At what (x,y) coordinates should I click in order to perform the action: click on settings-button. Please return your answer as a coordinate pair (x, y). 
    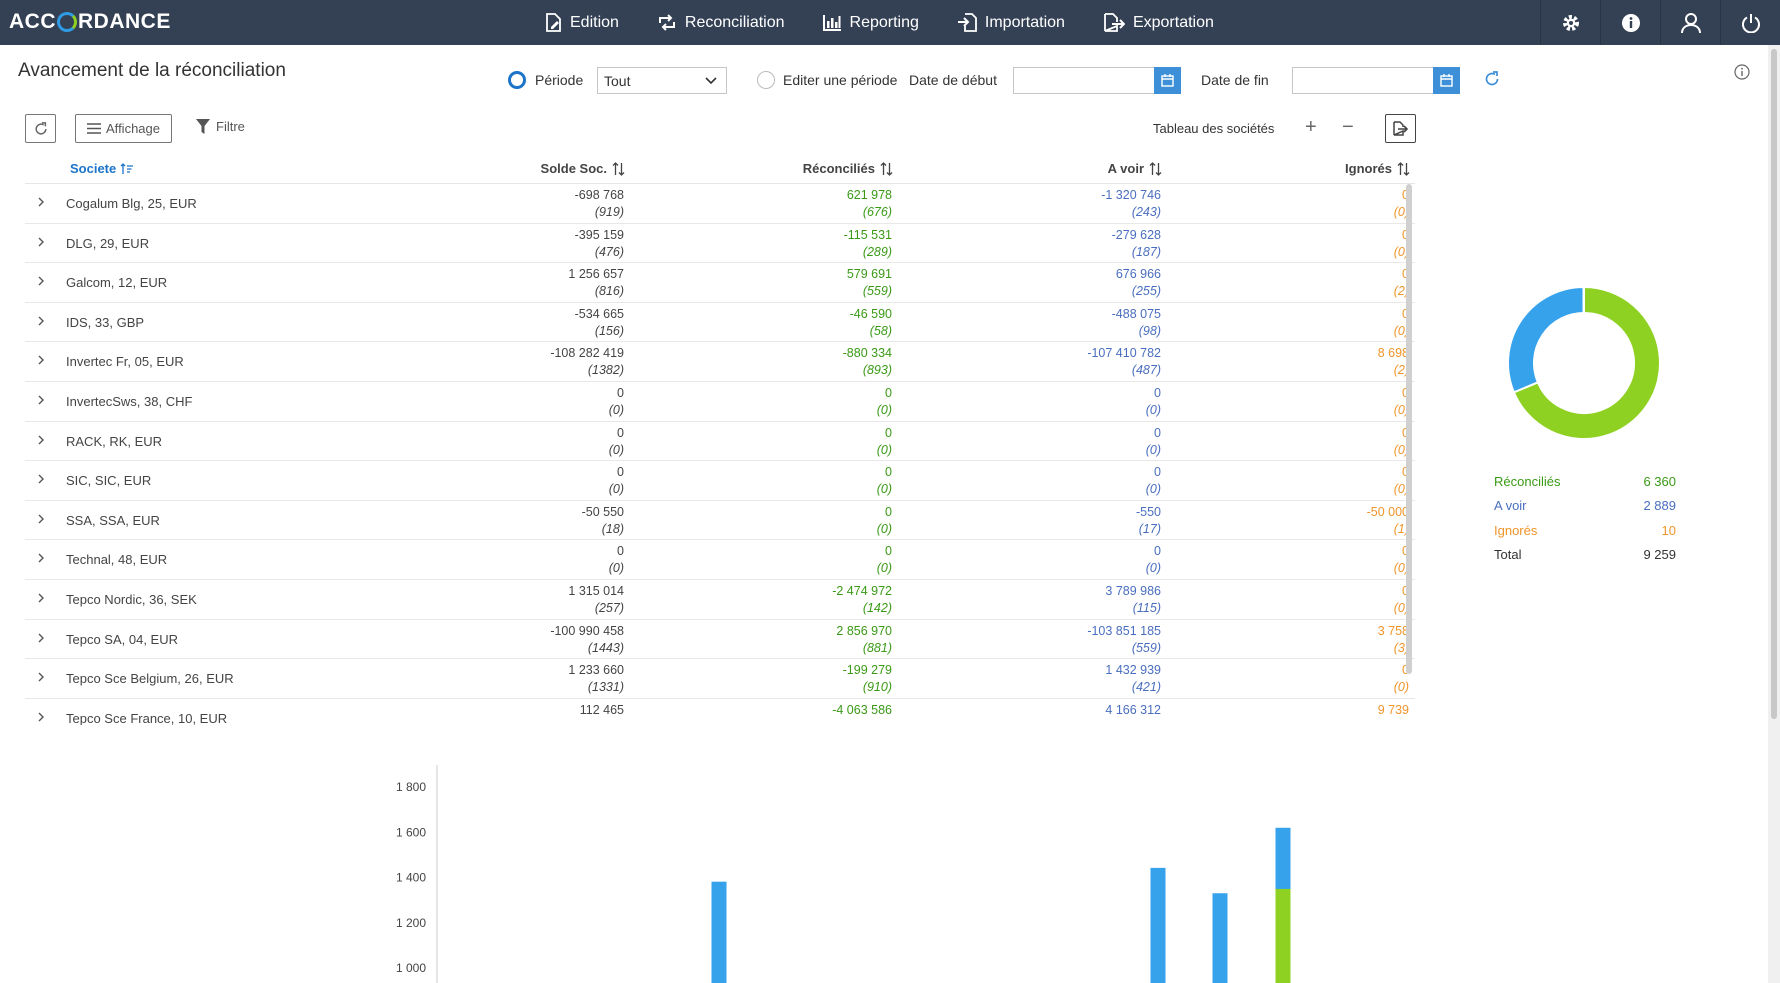
    Looking at the image, I should click on (1570, 22).